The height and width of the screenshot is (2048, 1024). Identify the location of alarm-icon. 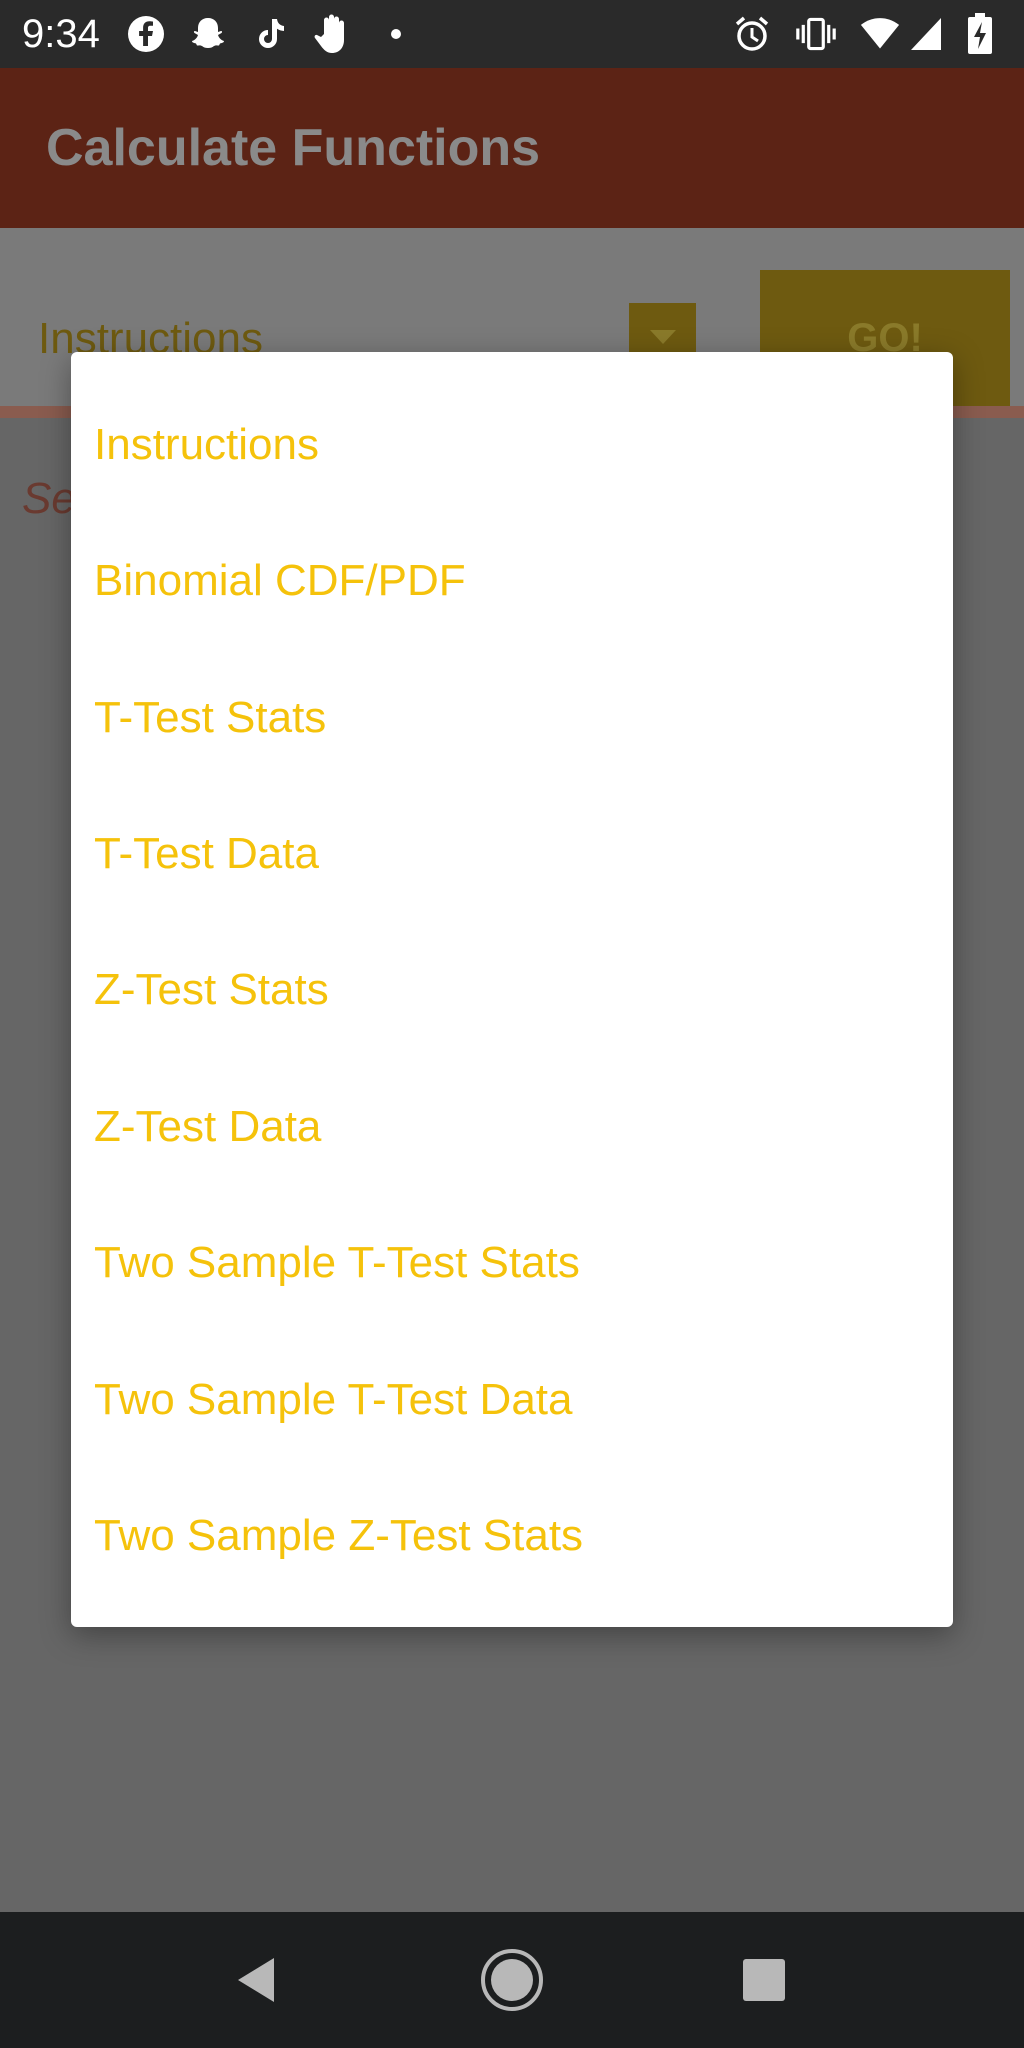
(752, 34).